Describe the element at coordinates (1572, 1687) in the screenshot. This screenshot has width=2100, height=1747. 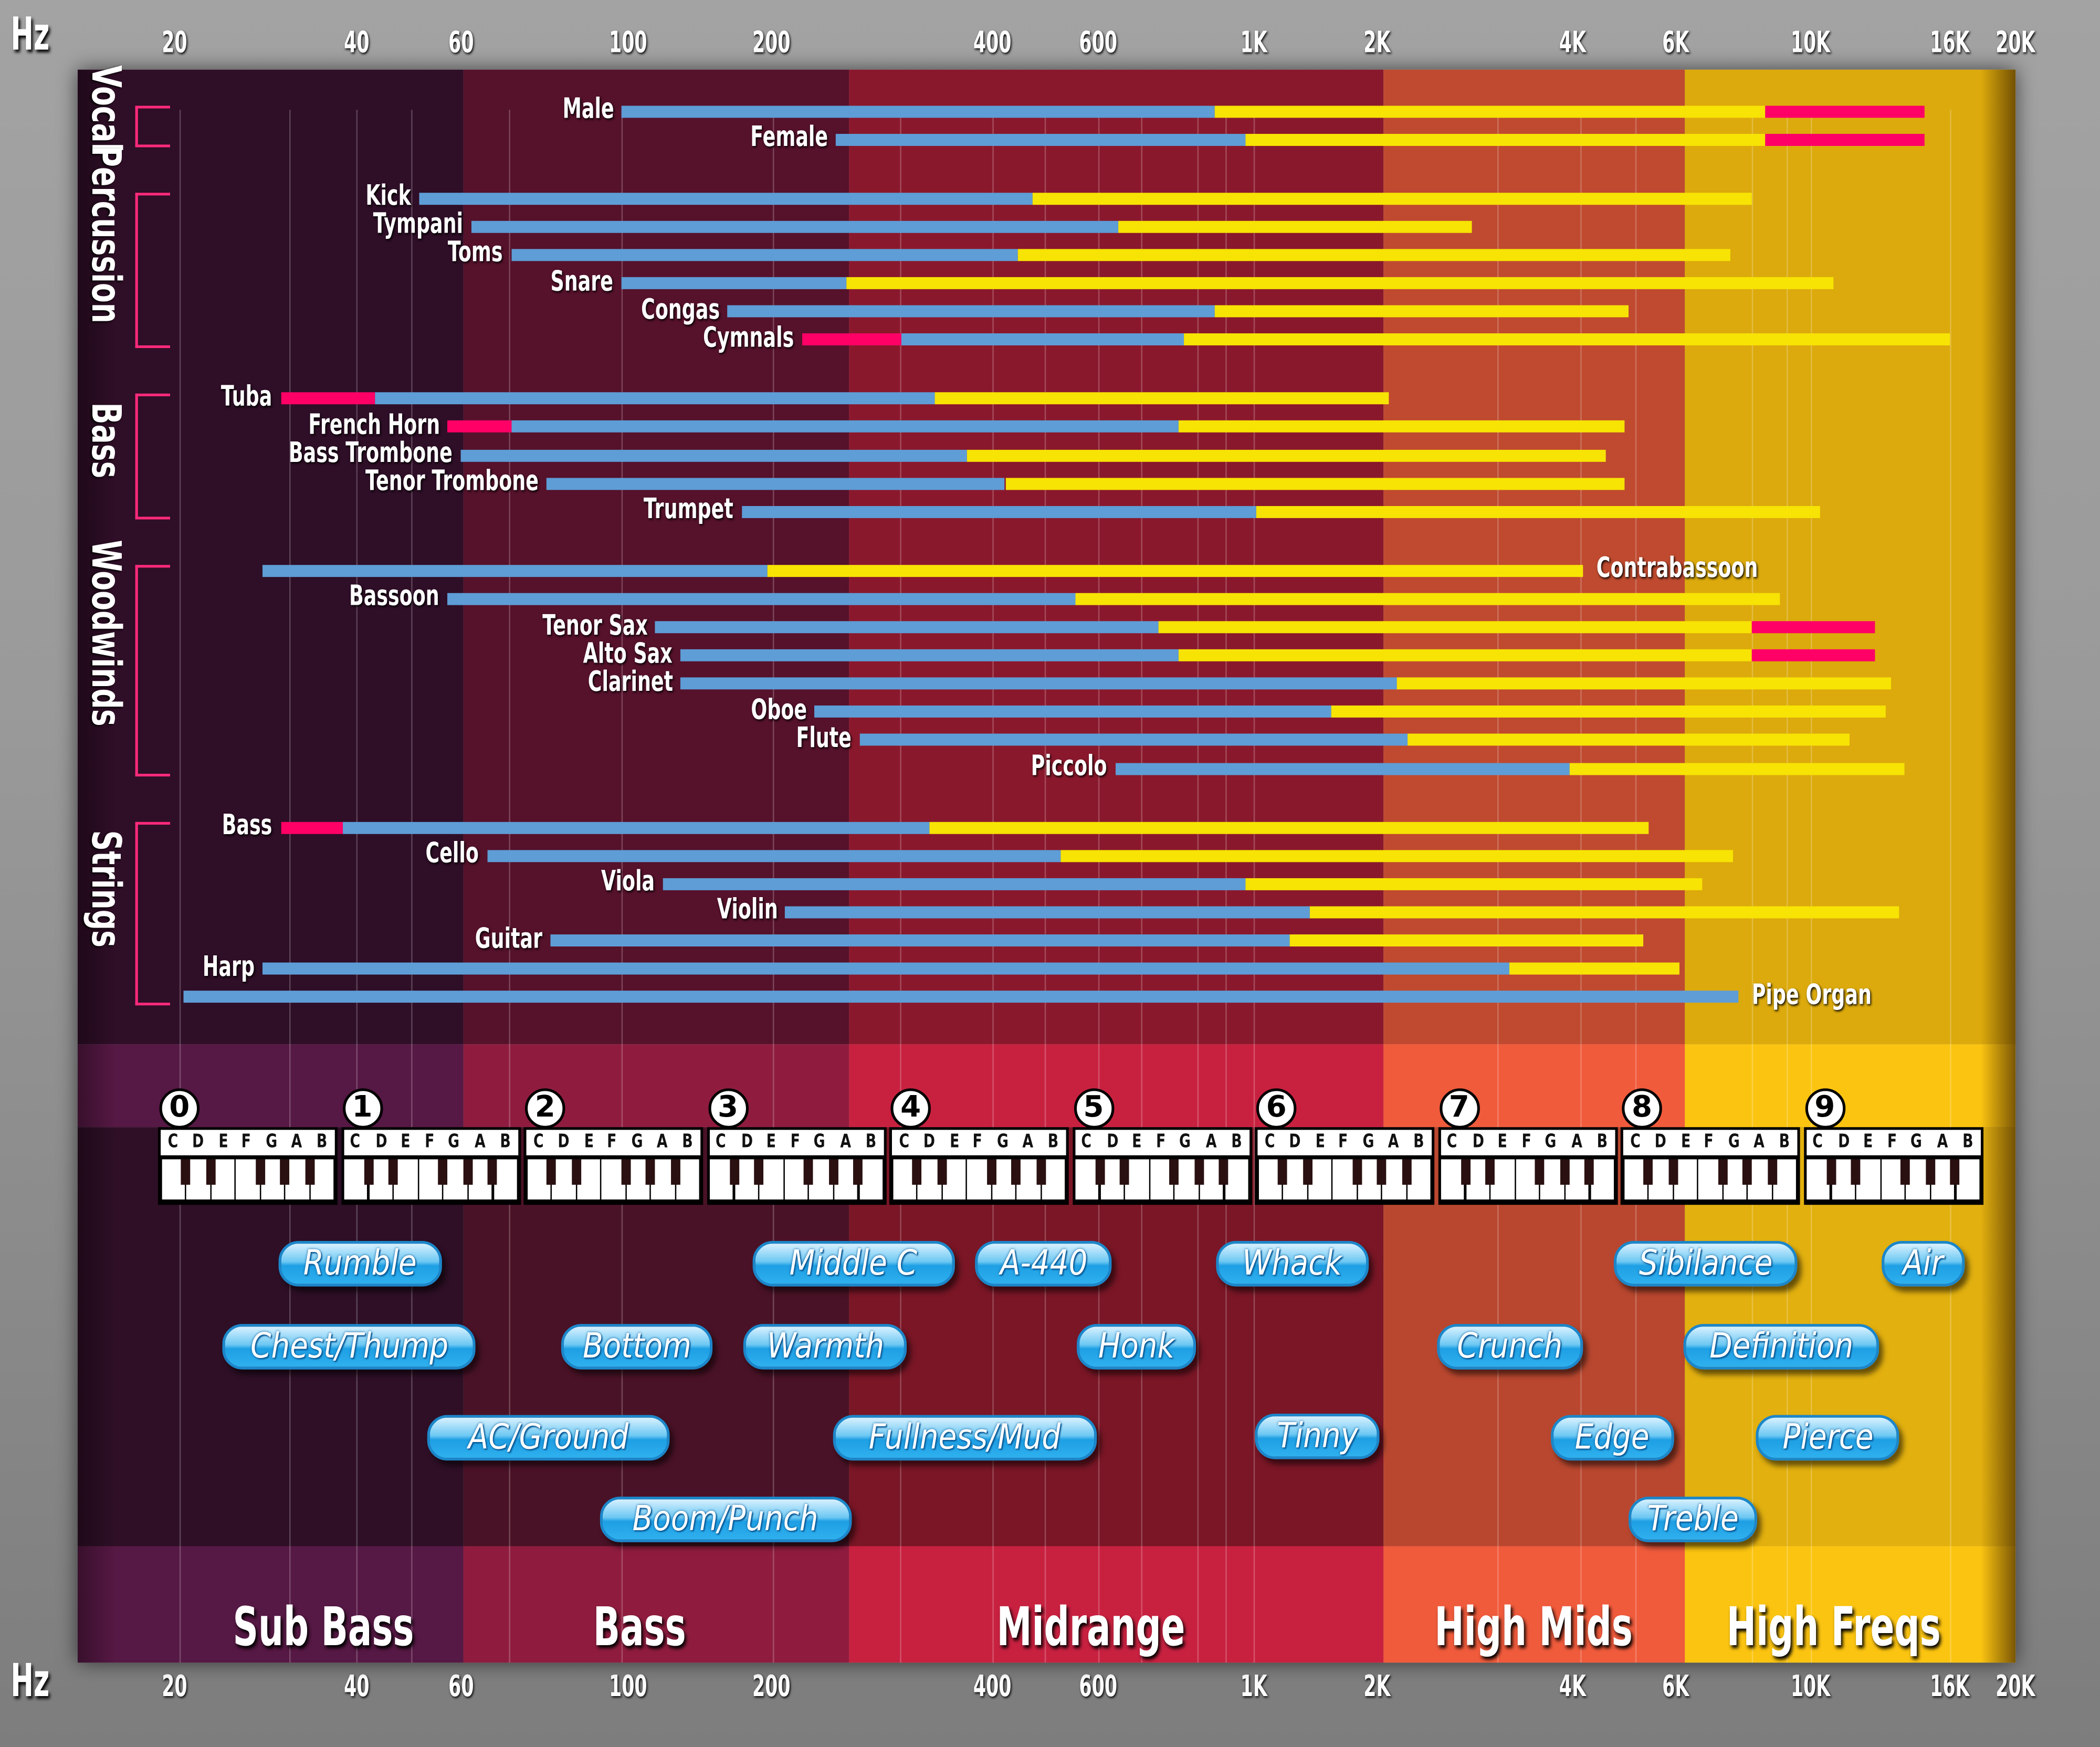
I see `tick-text: 4K` at that location.